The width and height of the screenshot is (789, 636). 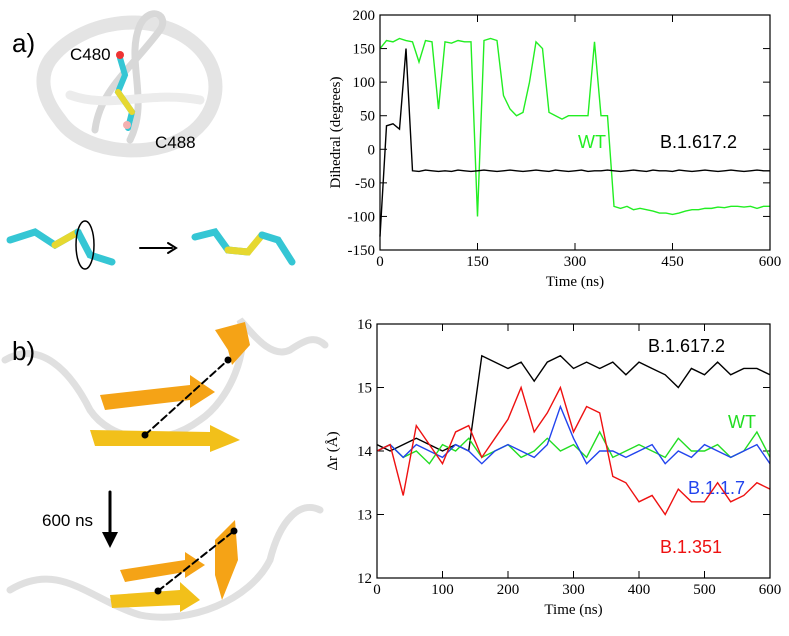 What do you see at coordinates (90, 54) in the screenshot?
I see `residue-label: C480` at bounding box center [90, 54].